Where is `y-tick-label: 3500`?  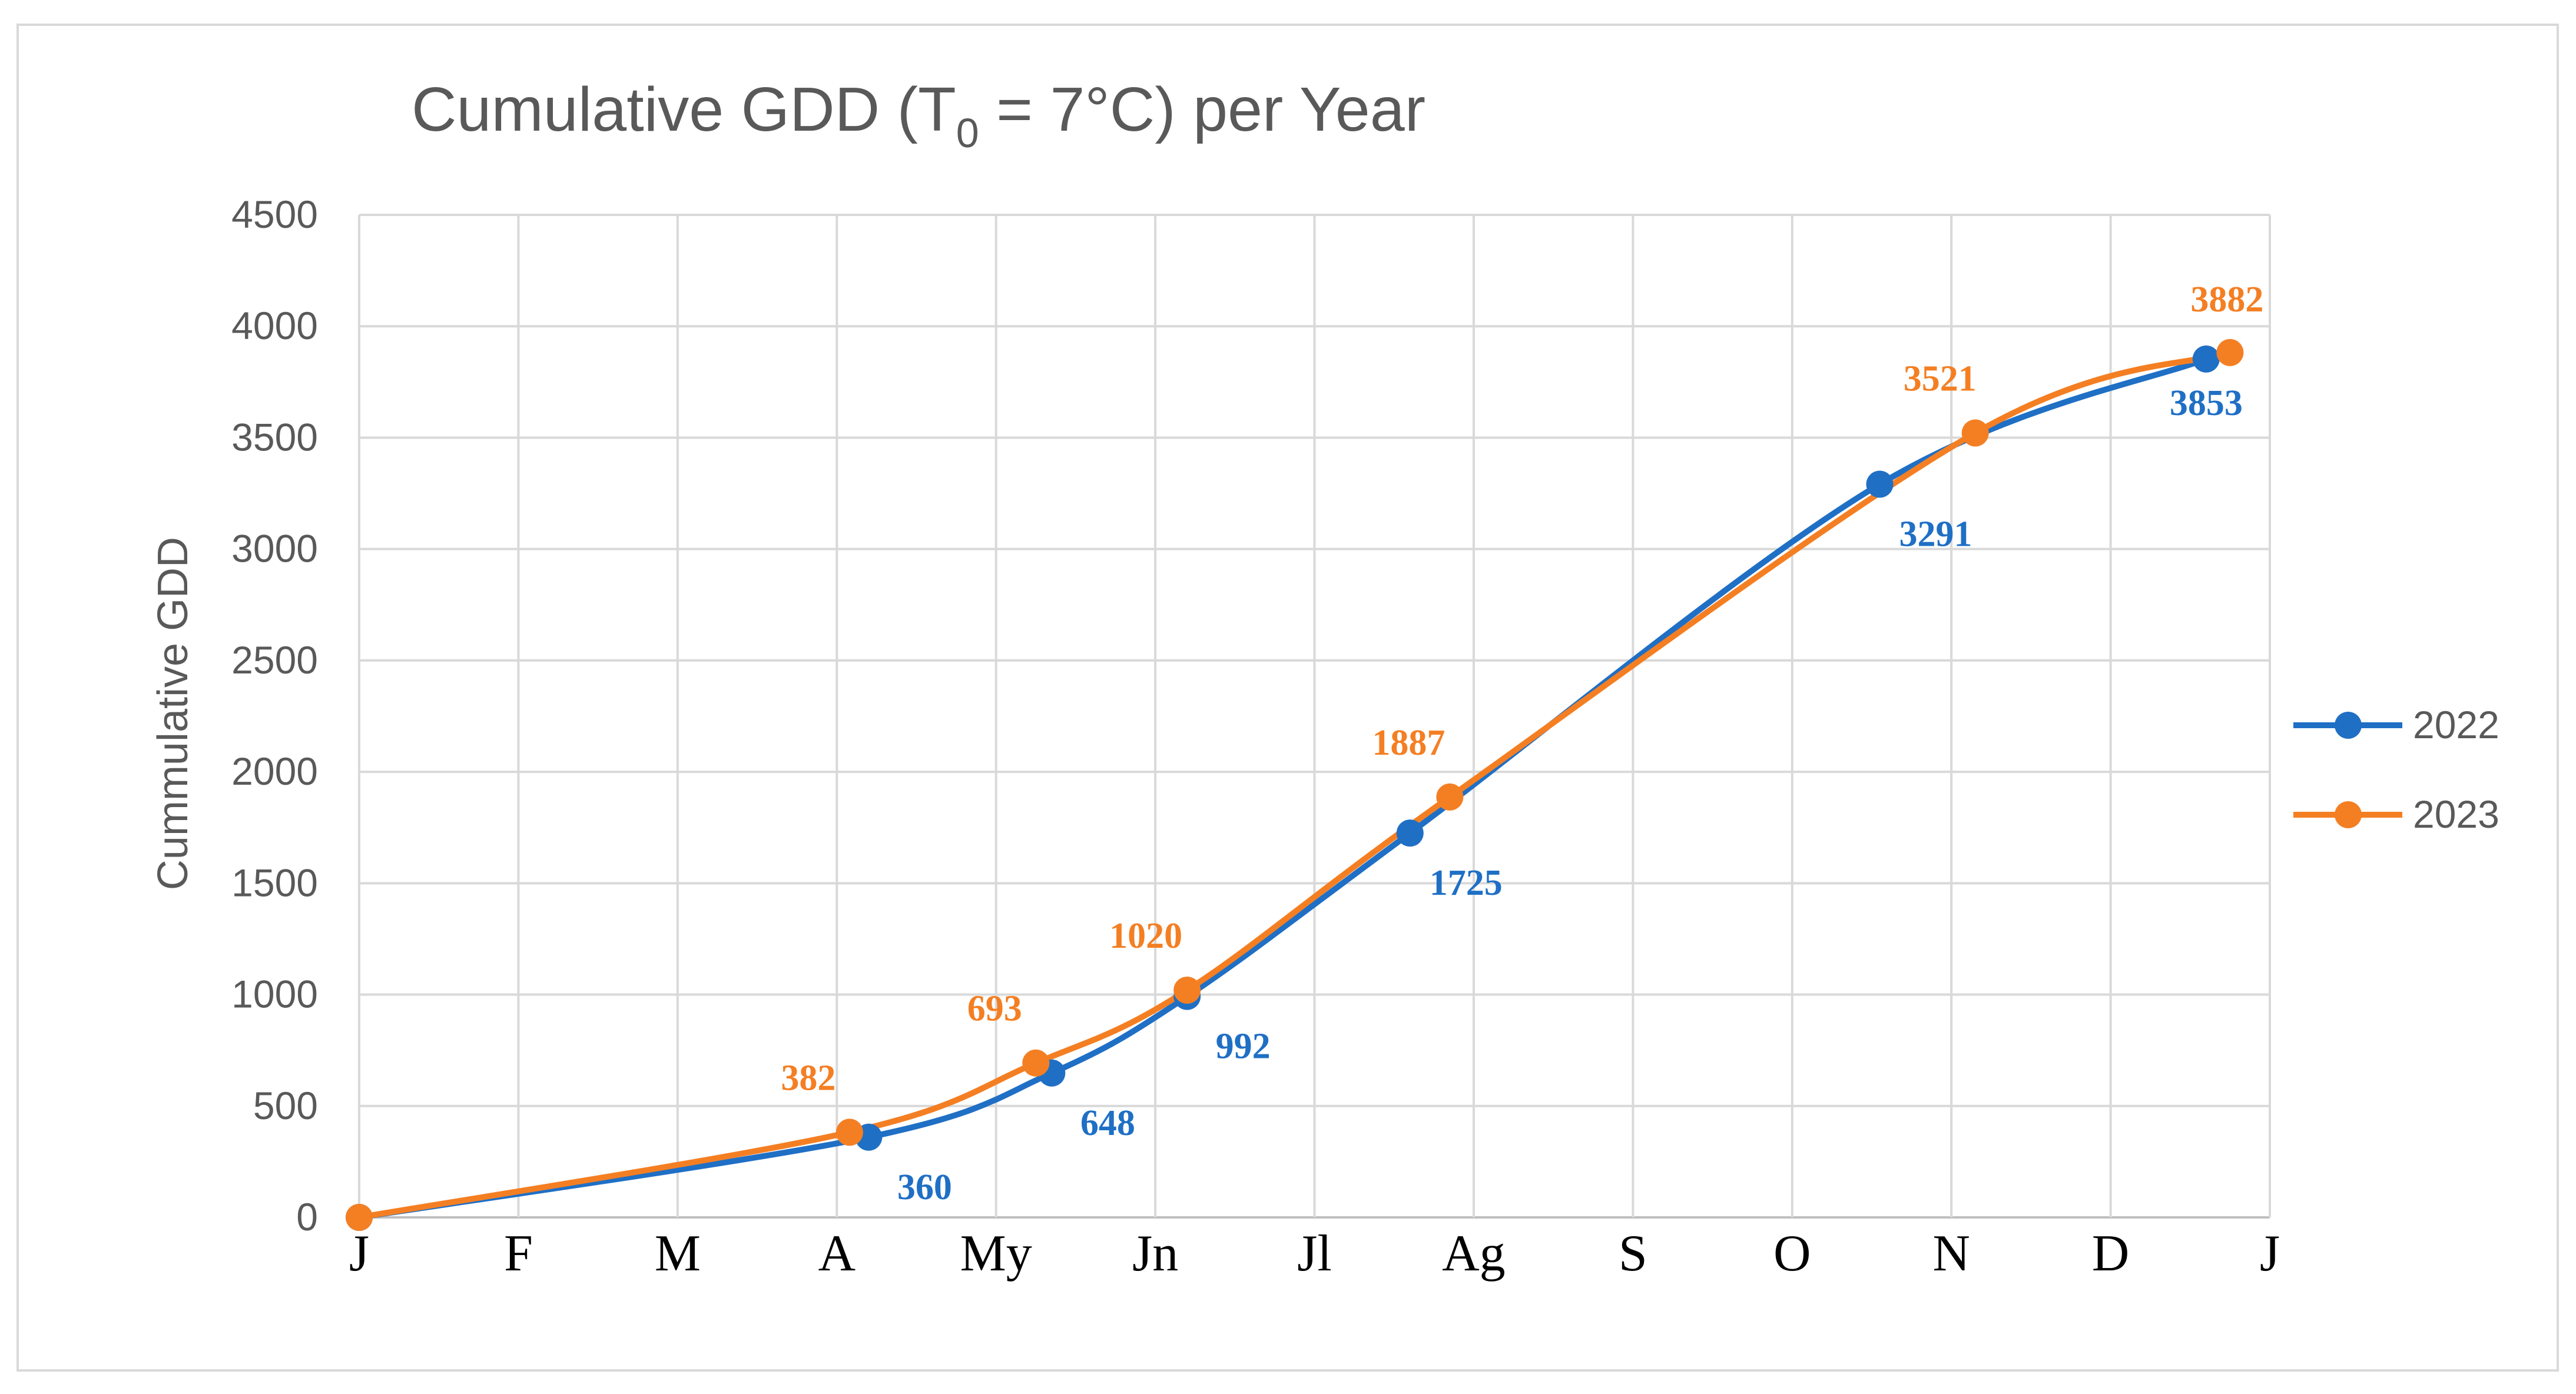
y-tick-label: 3500 is located at coordinates (274, 437).